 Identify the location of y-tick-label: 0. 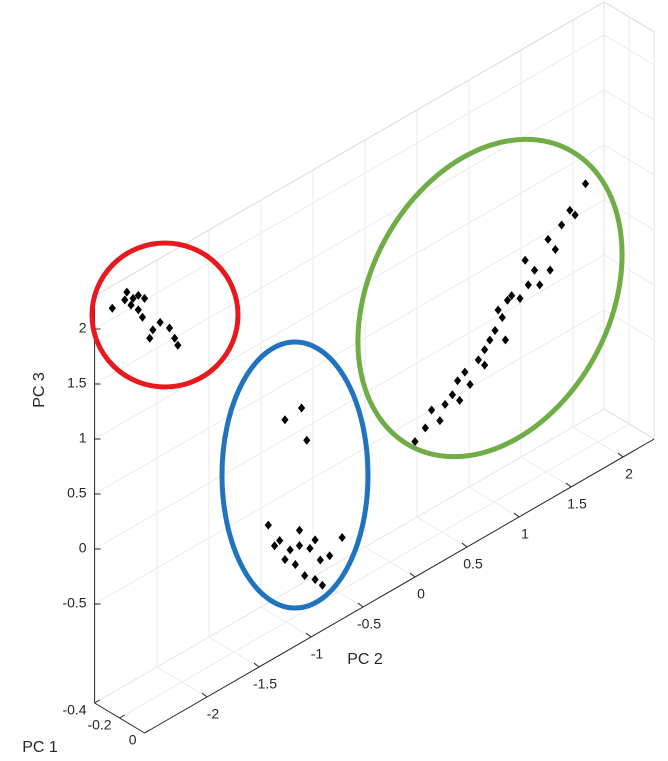
(421, 594).